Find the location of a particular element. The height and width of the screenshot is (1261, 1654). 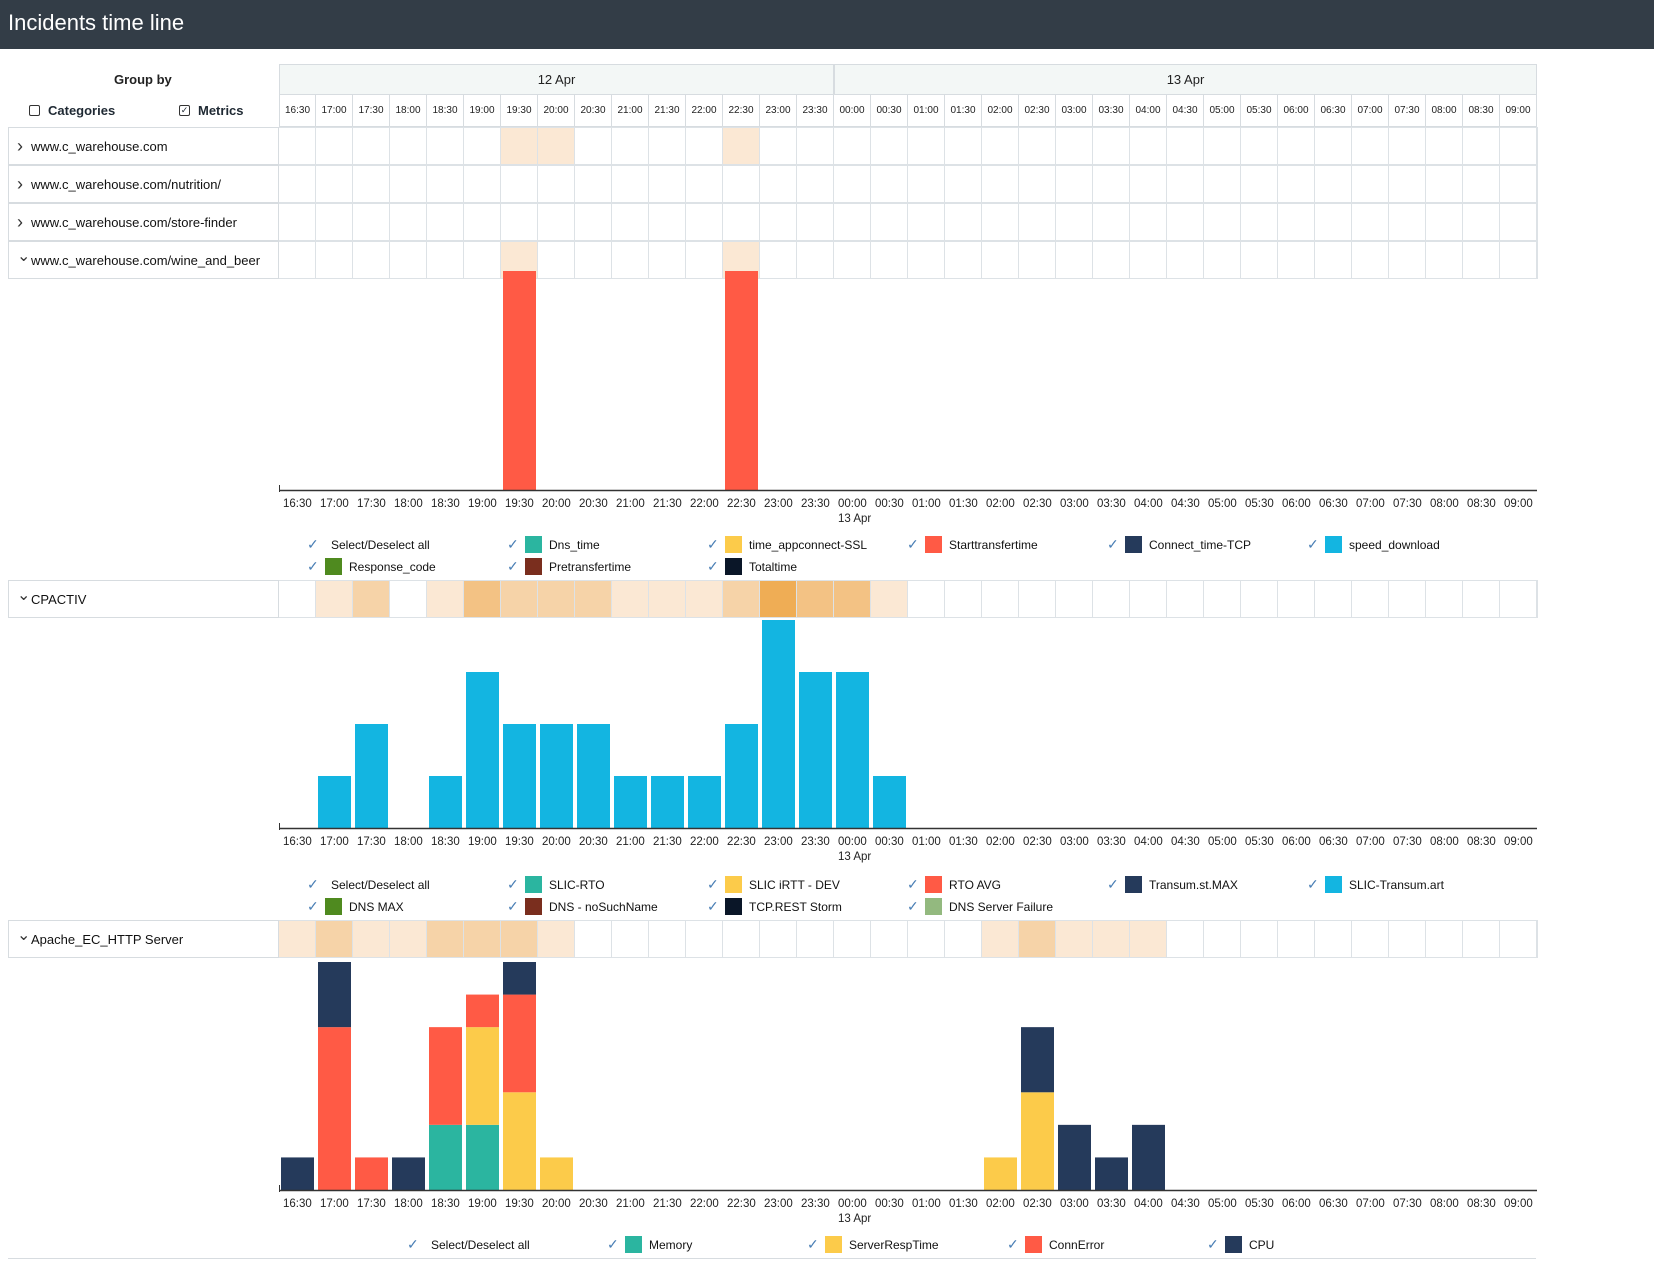

categories-checkbox: Categories is located at coordinates (72, 110).